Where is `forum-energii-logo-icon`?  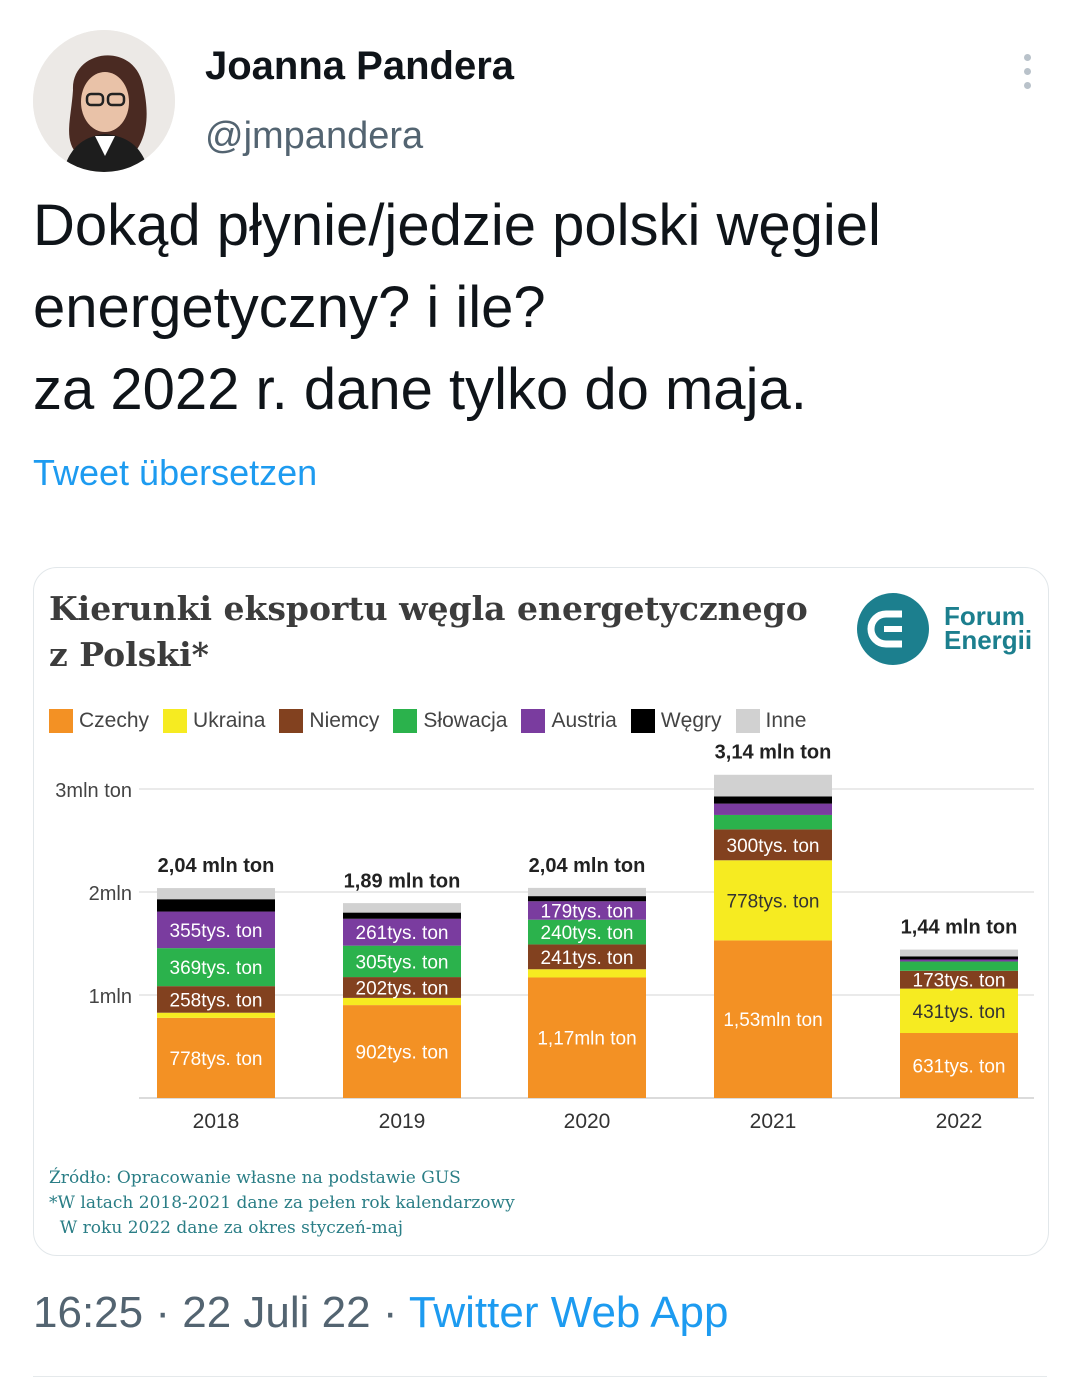
forum-energii-logo-icon is located at coordinates (893, 629).